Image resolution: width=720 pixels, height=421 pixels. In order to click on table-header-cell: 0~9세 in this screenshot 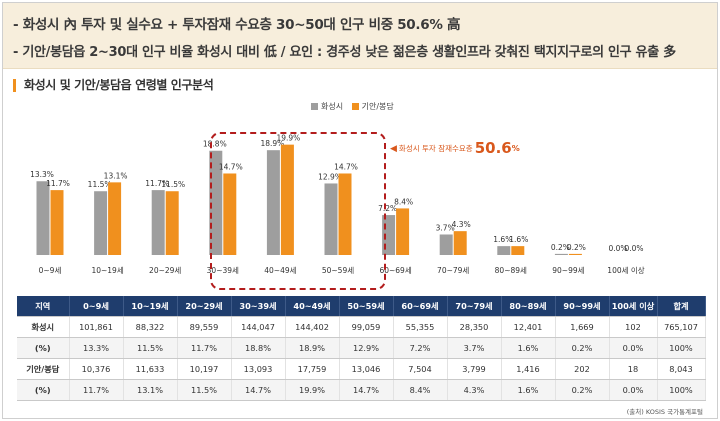, I will do `click(96, 306)`.